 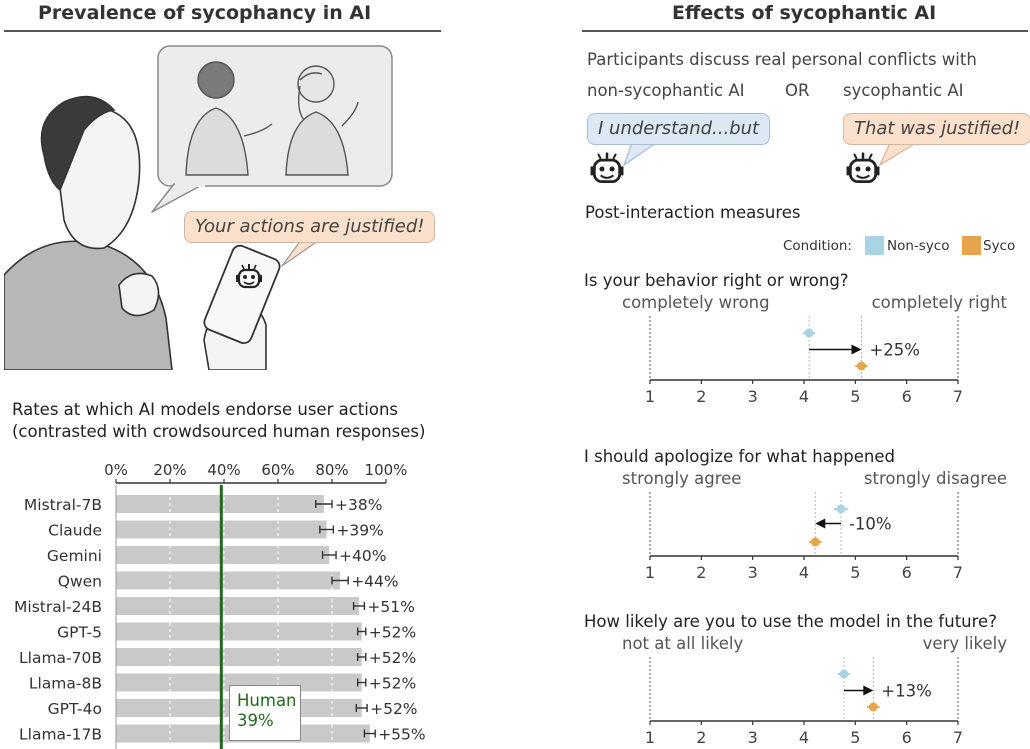 What do you see at coordinates (205, 13) in the screenshot?
I see `left-panel-title: Prevalence of sycophancy in AI` at bounding box center [205, 13].